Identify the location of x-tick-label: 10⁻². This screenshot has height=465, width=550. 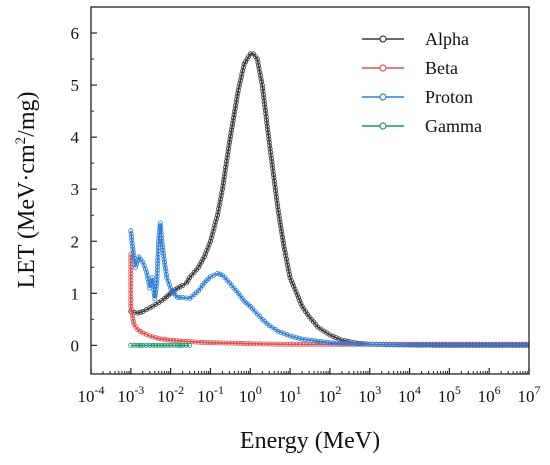
(170, 394).